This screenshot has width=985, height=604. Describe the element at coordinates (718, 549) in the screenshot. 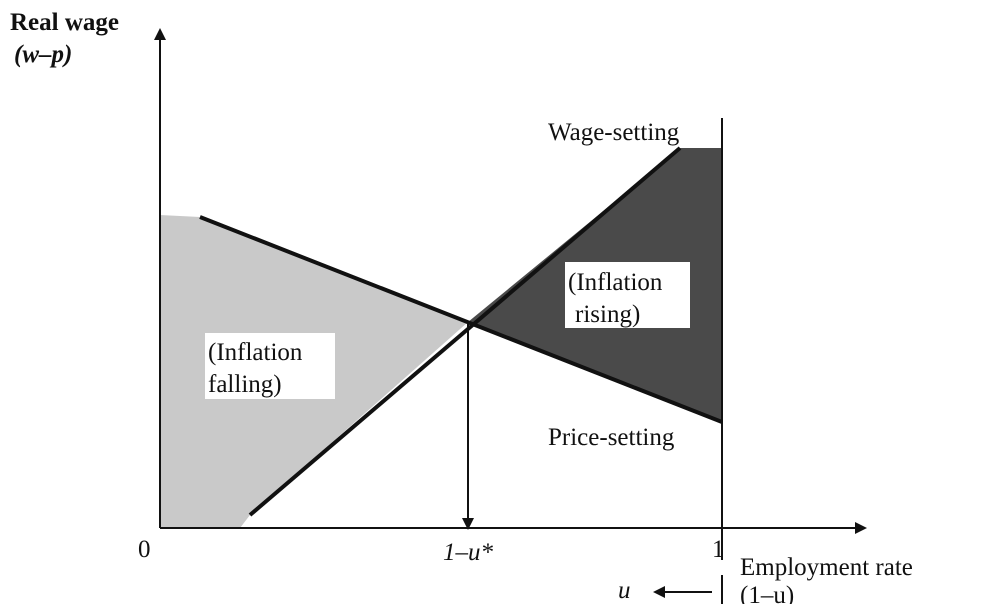

I see `full-label: 1` at that location.